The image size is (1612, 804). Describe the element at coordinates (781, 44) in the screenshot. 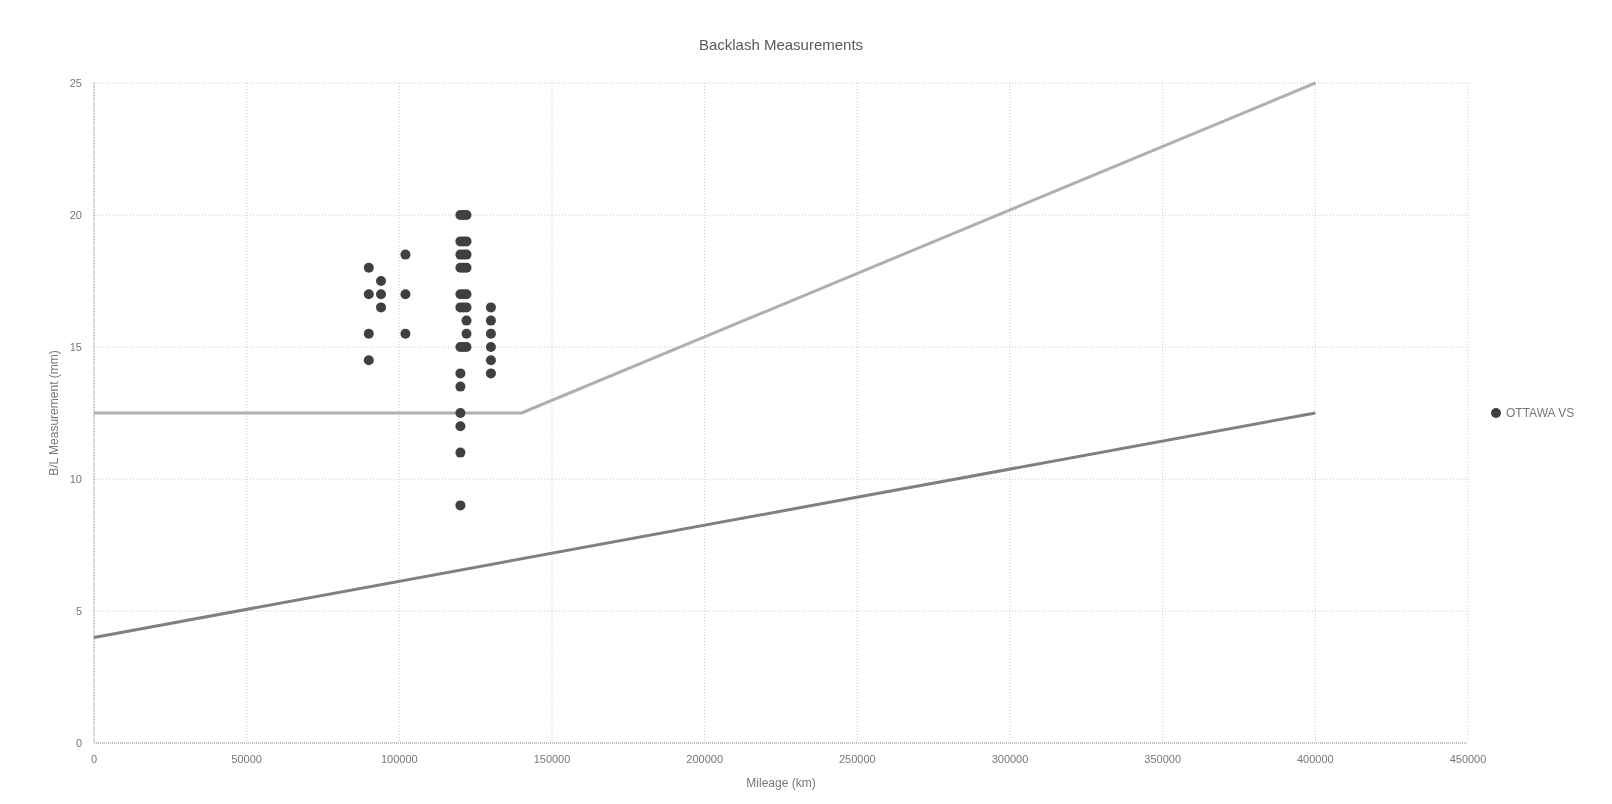

I see `chart-title: Backlash Measurements` at that location.